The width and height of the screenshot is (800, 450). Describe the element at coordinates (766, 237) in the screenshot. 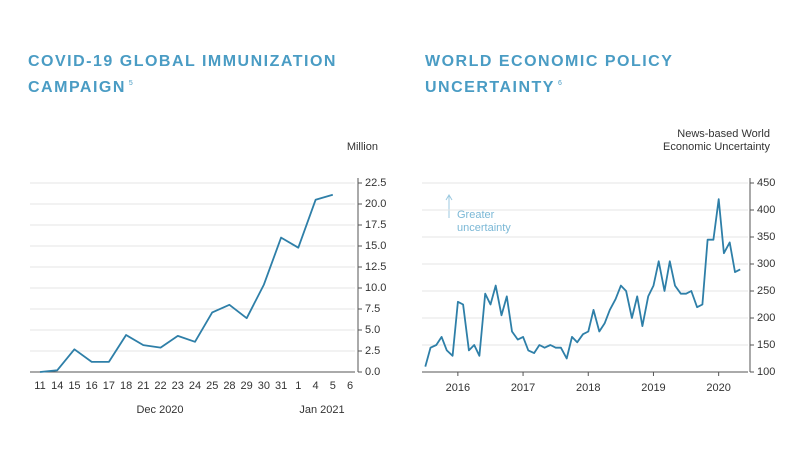

I see `y-tick-label: 350` at that location.